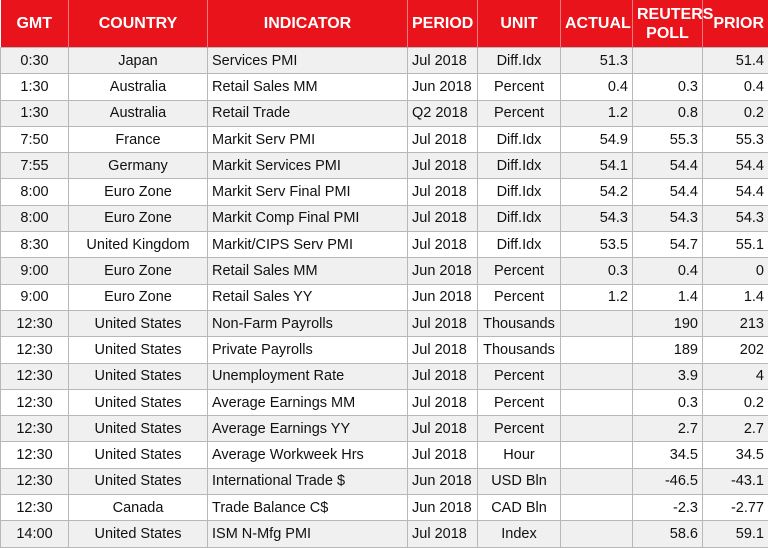 The width and height of the screenshot is (768, 548). What do you see at coordinates (308, 429) in the screenshot?
I see `table-cell: Average Earnings YY` at bounding box center [308, 429].